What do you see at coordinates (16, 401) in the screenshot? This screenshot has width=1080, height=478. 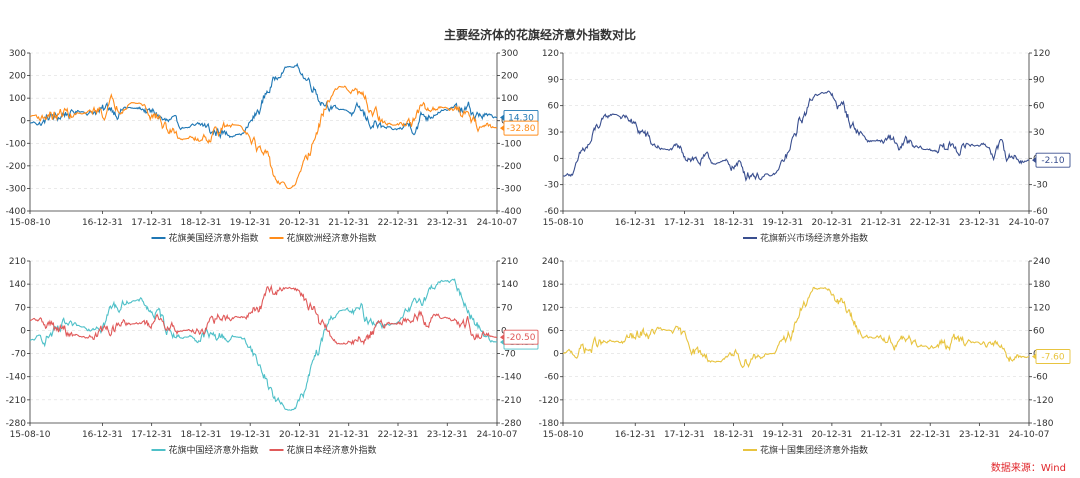 I see `y-tick-label-left: -210` at bounding box center [16, 401].